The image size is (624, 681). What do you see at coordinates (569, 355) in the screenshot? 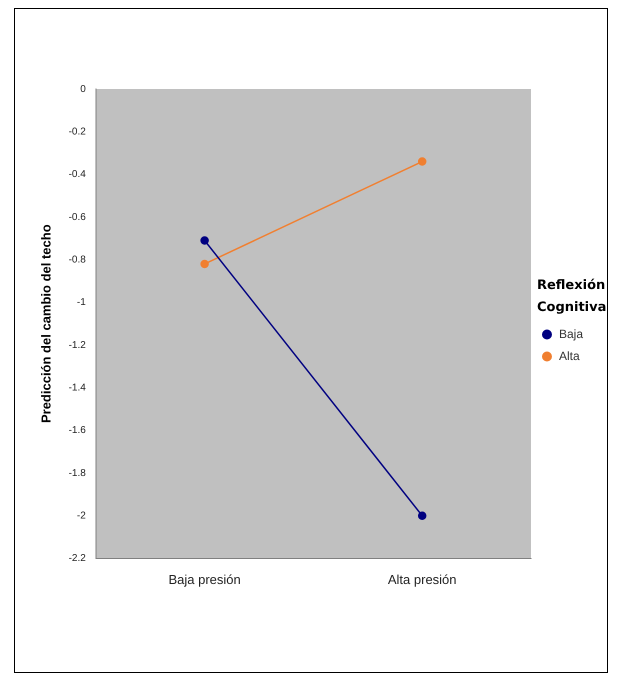
I see `legend-label: Alta` at bounding box center [569, 355].